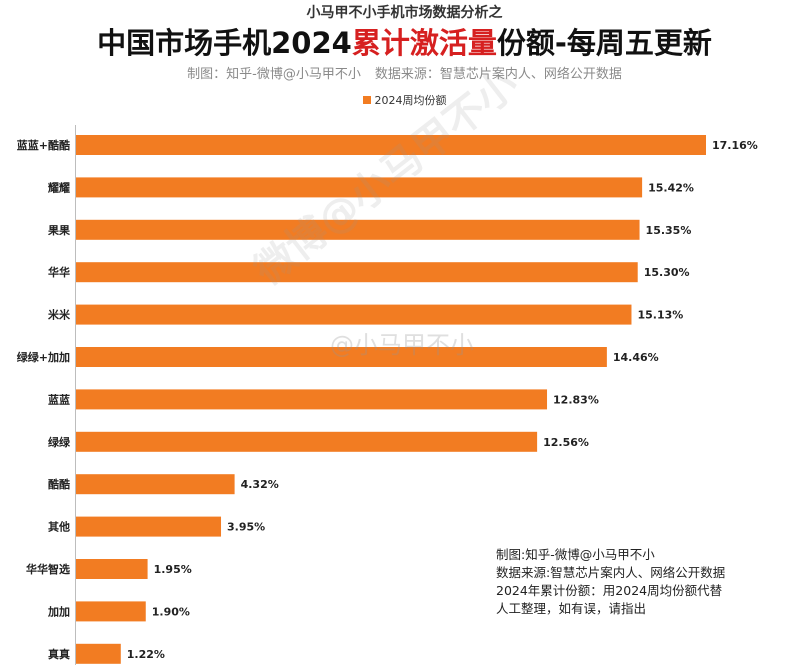 Image resolution: width=809 pixels, height=665 pixels. I want to click on category-tick-label: 蓝蓝, so click(59, 399).